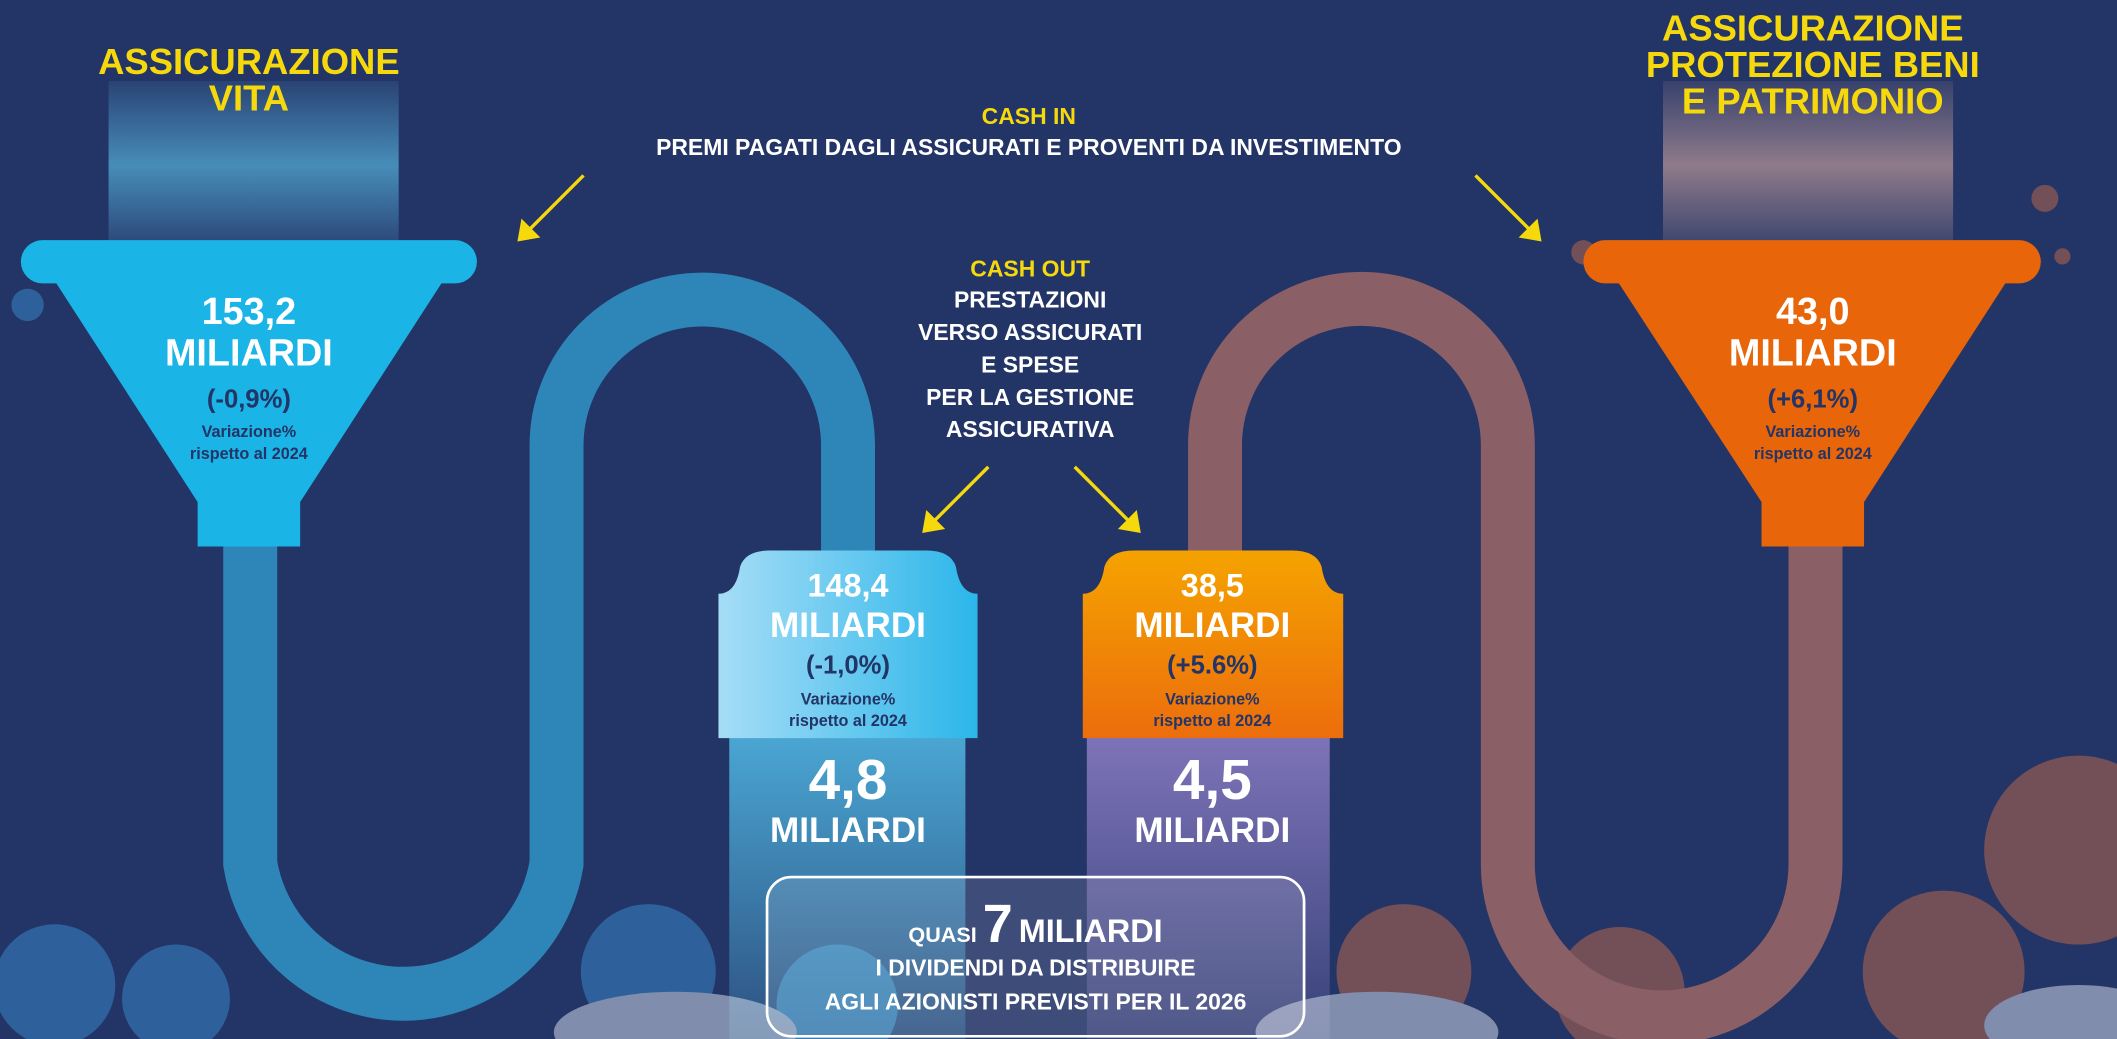 Image resolution: width=2117 pixels, height=1039 pixels. Describe the element at coordinates (249, 98) in the screenshot. I see `section-title: VITA` at that location.